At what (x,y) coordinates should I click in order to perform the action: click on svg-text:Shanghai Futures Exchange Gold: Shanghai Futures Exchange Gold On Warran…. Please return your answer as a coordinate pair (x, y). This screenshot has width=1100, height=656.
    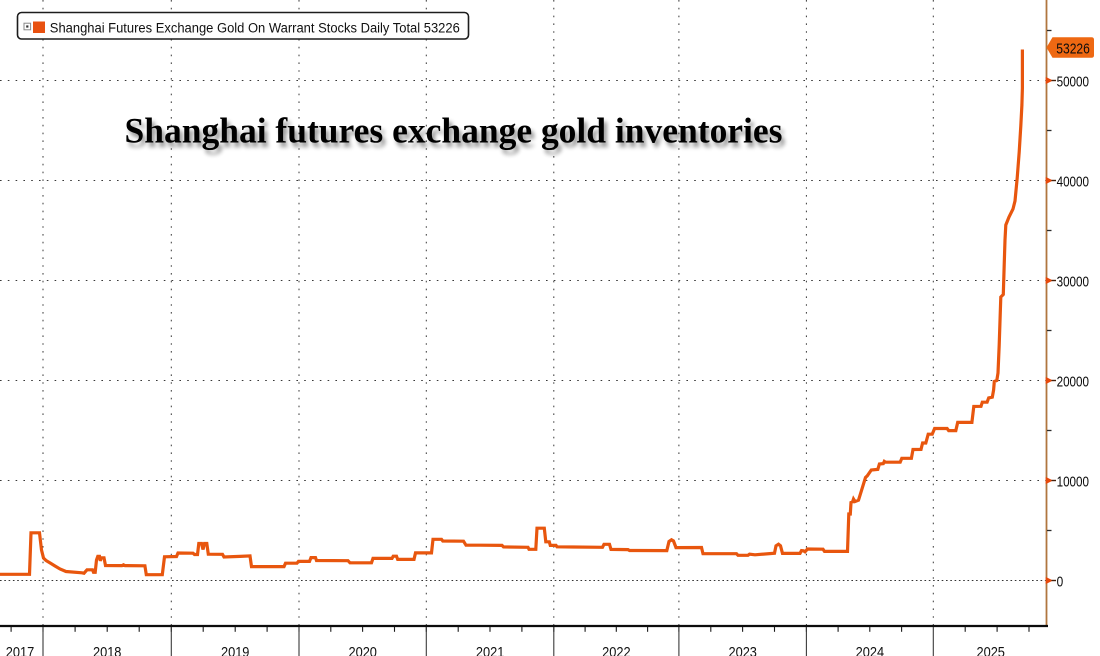
    Looking at the image, I should click on (255, 28).